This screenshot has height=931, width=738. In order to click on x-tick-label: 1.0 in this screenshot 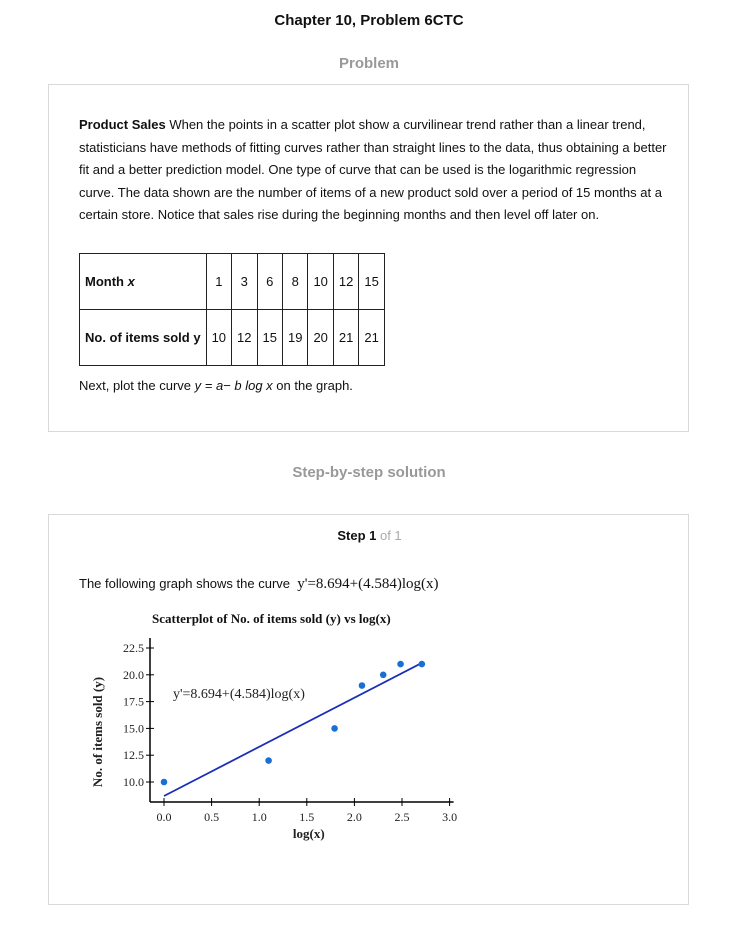, I will do `click(259, 817)`.